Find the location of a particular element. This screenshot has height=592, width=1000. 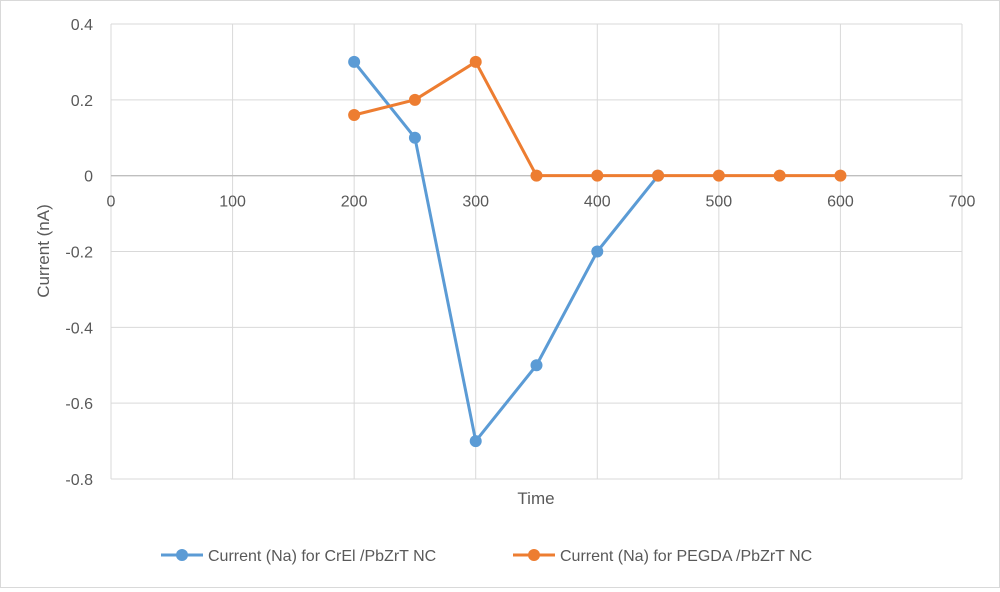

legend-item-1: Current (Na) for CrEl /PbZrT NC is located at coordinates (298, 556).